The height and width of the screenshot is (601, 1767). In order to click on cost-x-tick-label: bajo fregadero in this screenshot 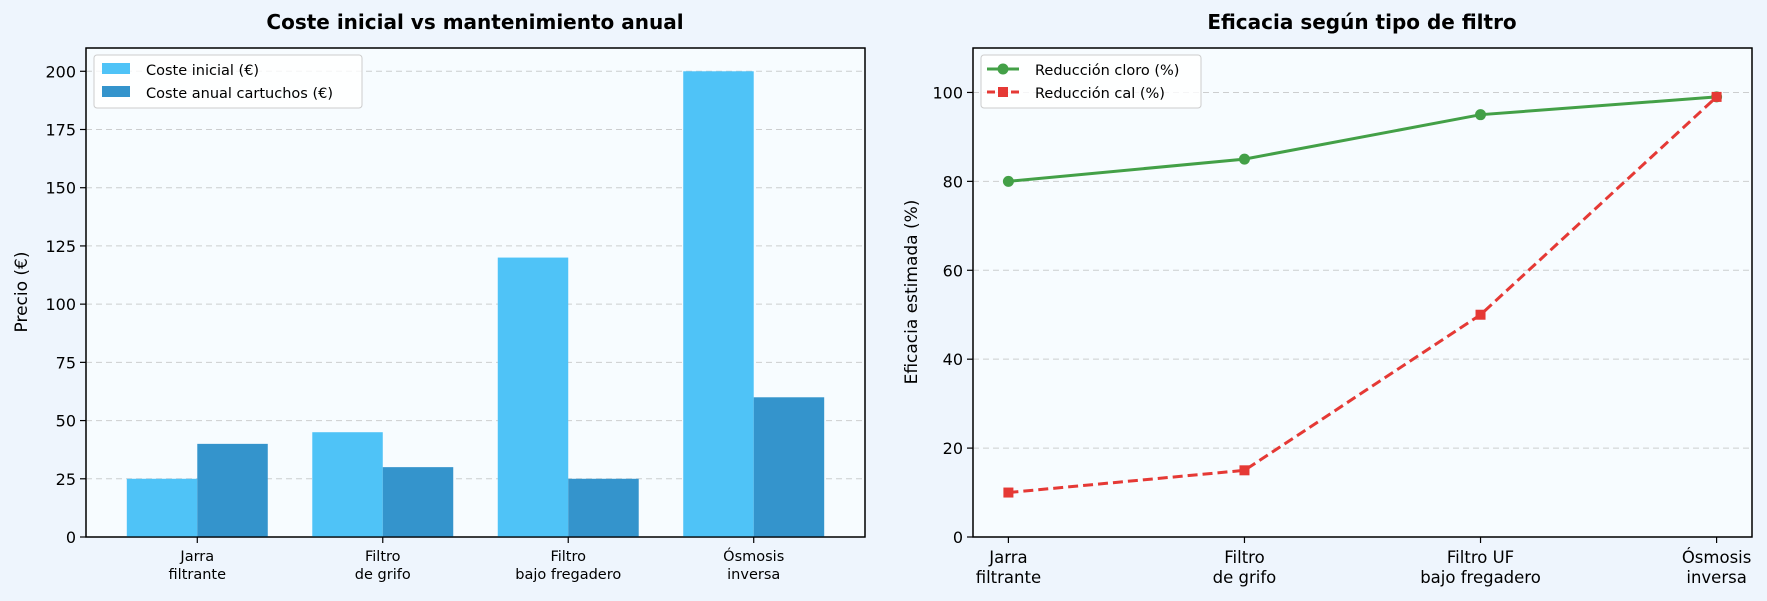, I will do `click(568, 575)`.